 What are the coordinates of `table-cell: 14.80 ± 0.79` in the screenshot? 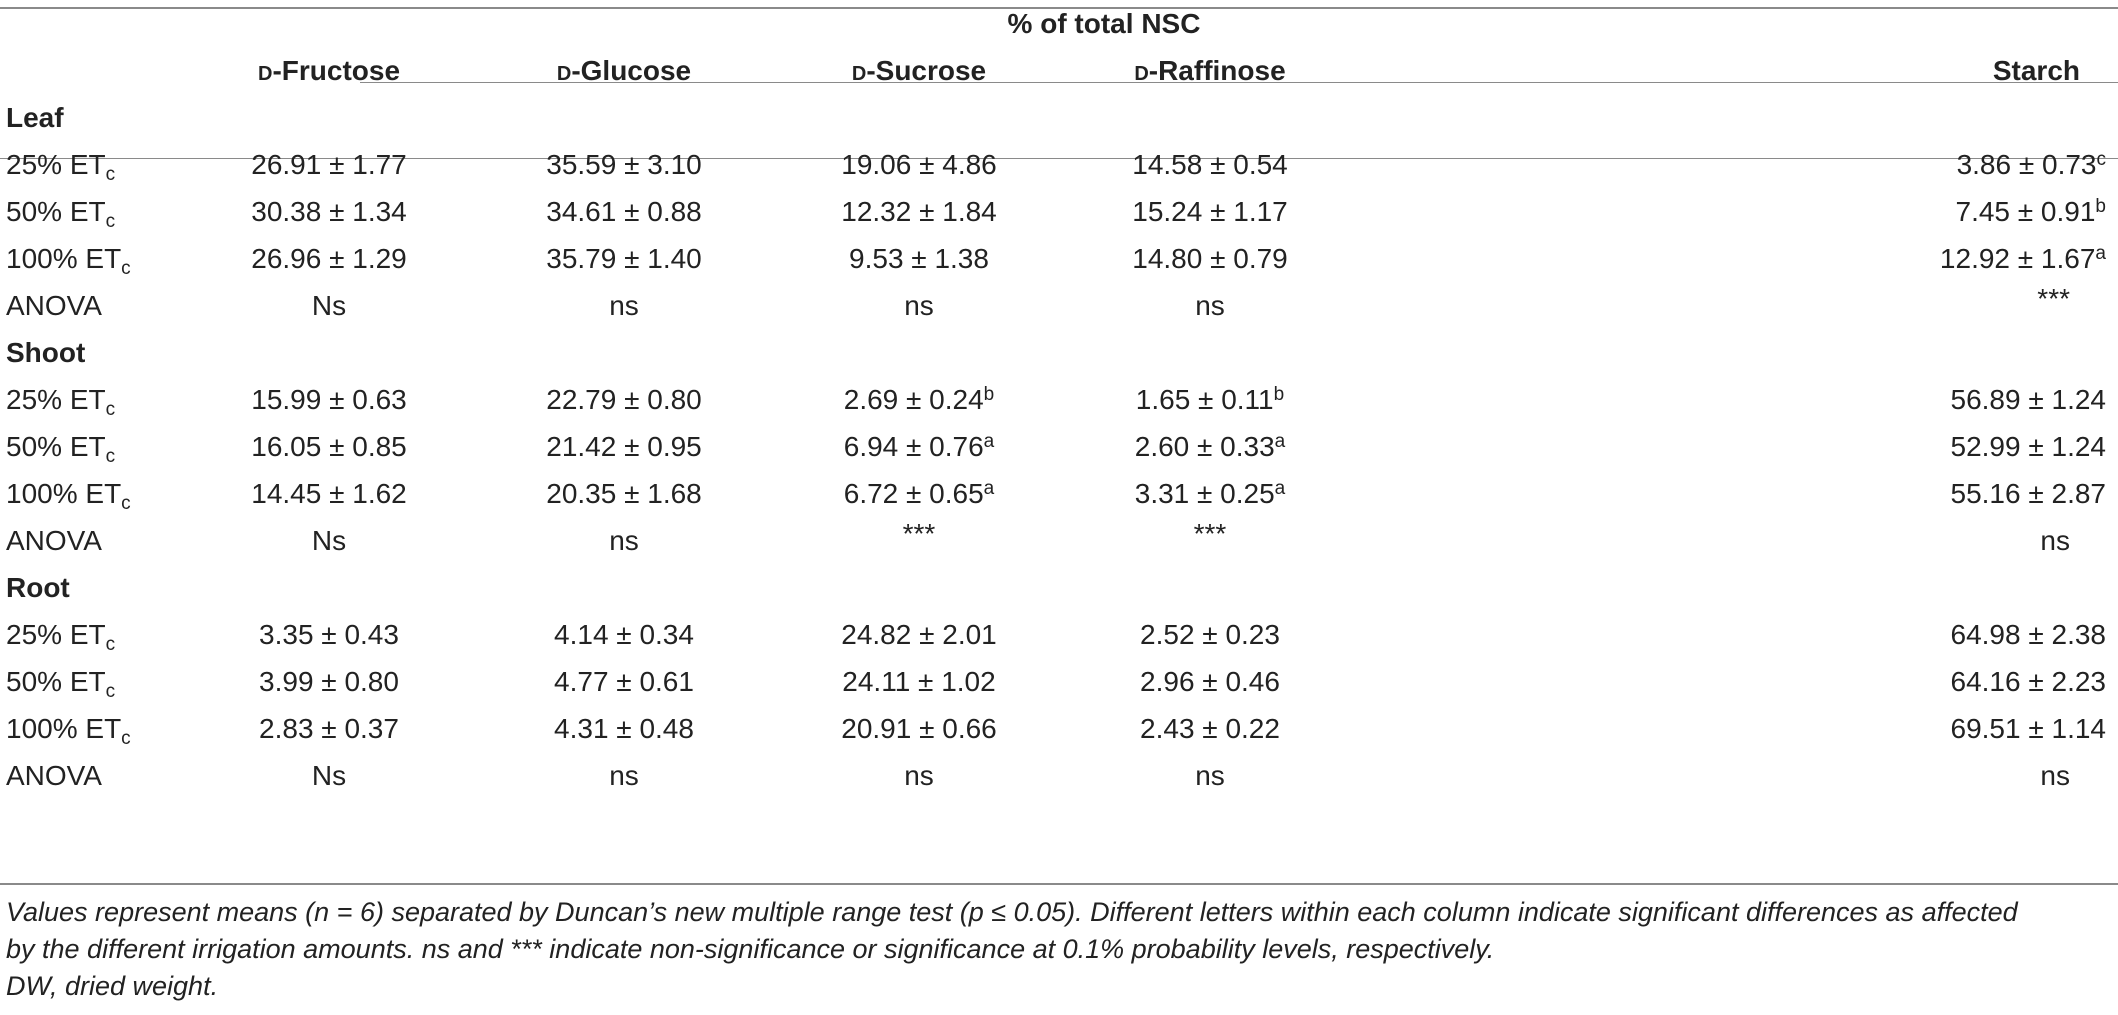 It's located at (1210, 258).